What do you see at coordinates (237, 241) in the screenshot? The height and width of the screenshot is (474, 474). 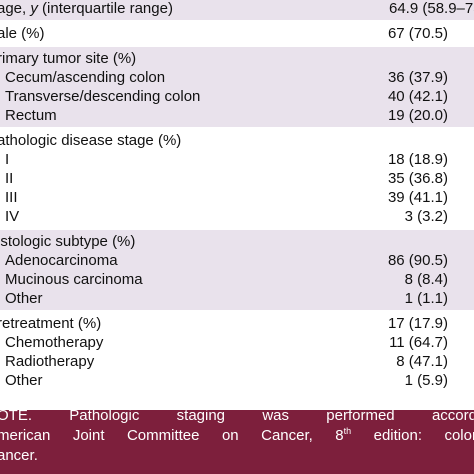 I see `table-row: istologic subtype (%)` at bounding box center [237, 241].